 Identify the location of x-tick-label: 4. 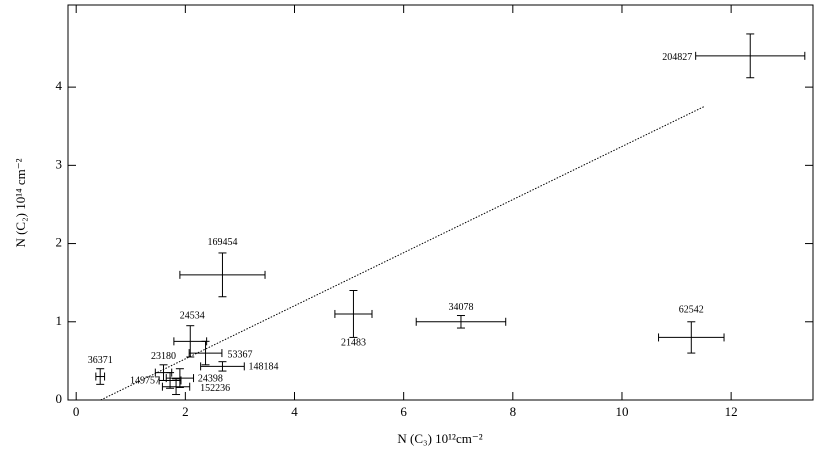
(294, 411).